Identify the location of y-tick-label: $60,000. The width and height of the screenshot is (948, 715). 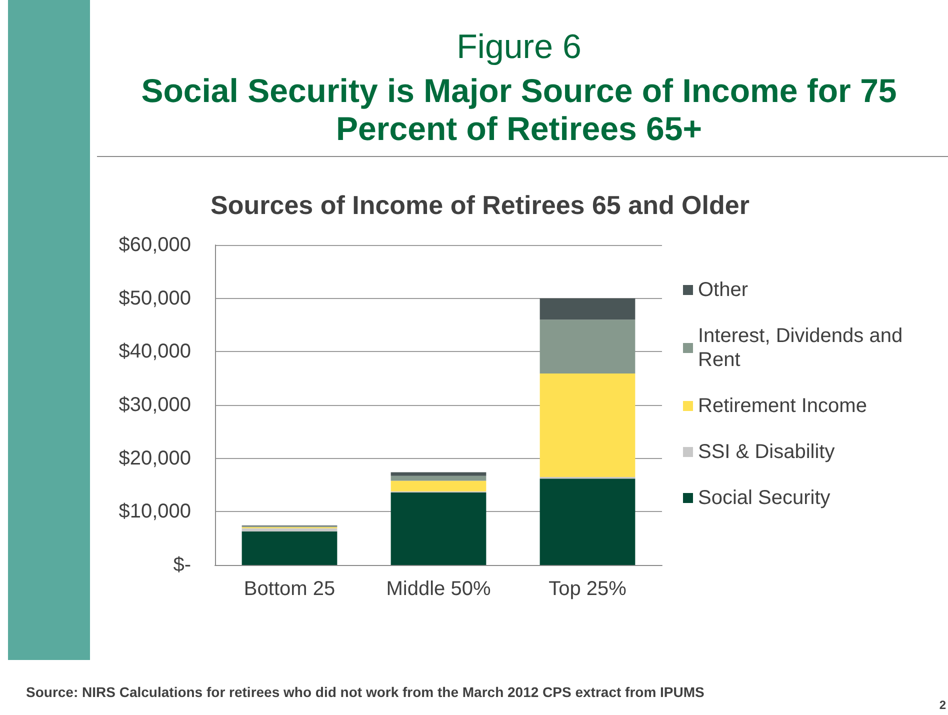
(154, 245).